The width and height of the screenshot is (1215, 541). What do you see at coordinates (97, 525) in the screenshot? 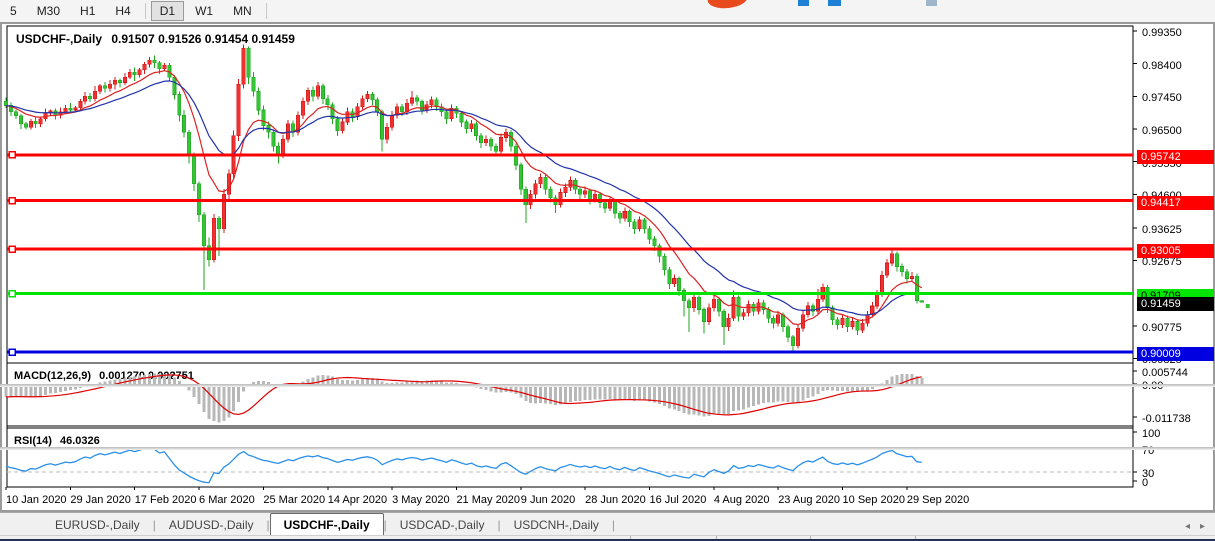
I see `chart-tab-eurusd: EURUSD-,Daily` at bounding box center [97, 525].